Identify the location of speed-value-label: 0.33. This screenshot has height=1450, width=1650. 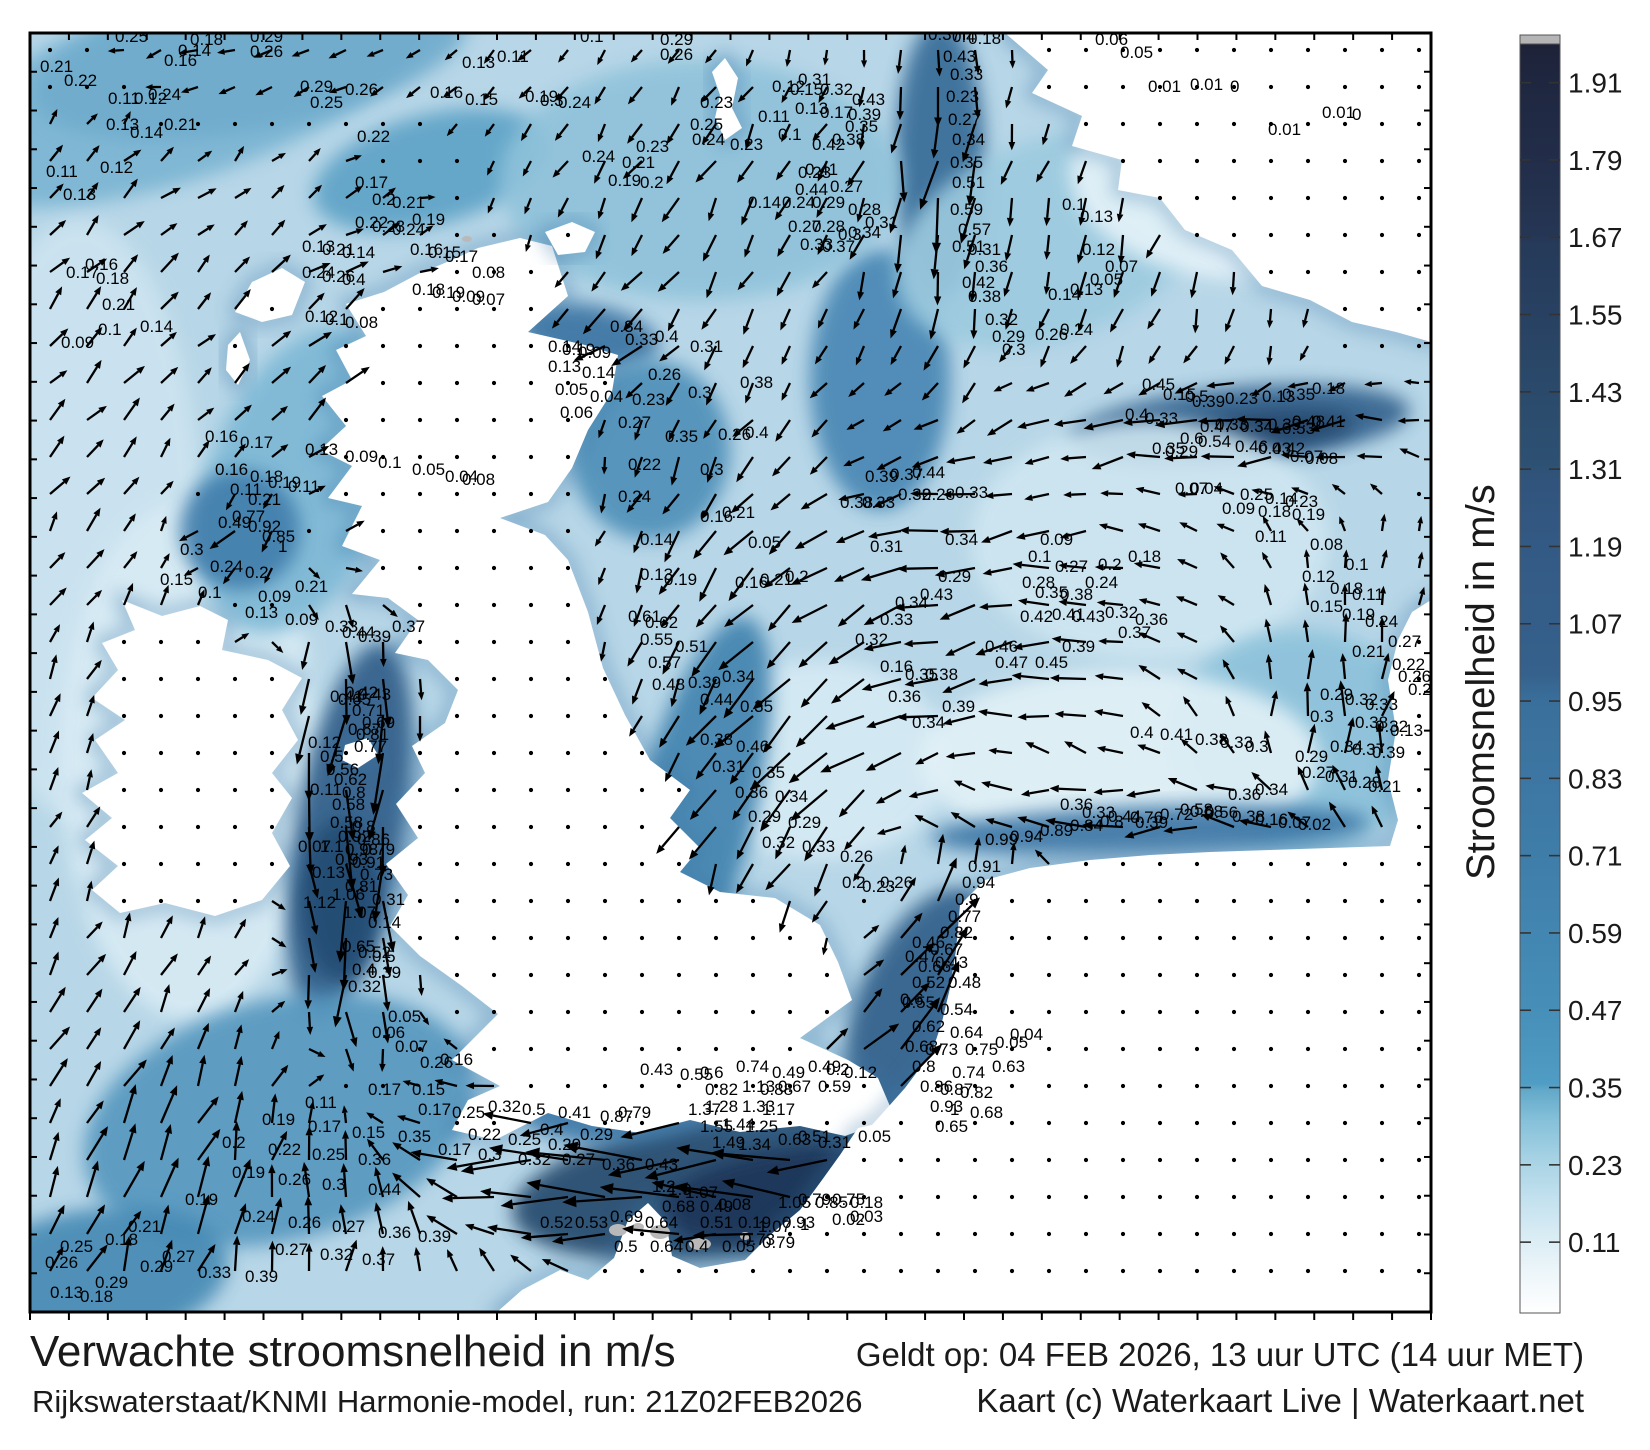
(878, 502).